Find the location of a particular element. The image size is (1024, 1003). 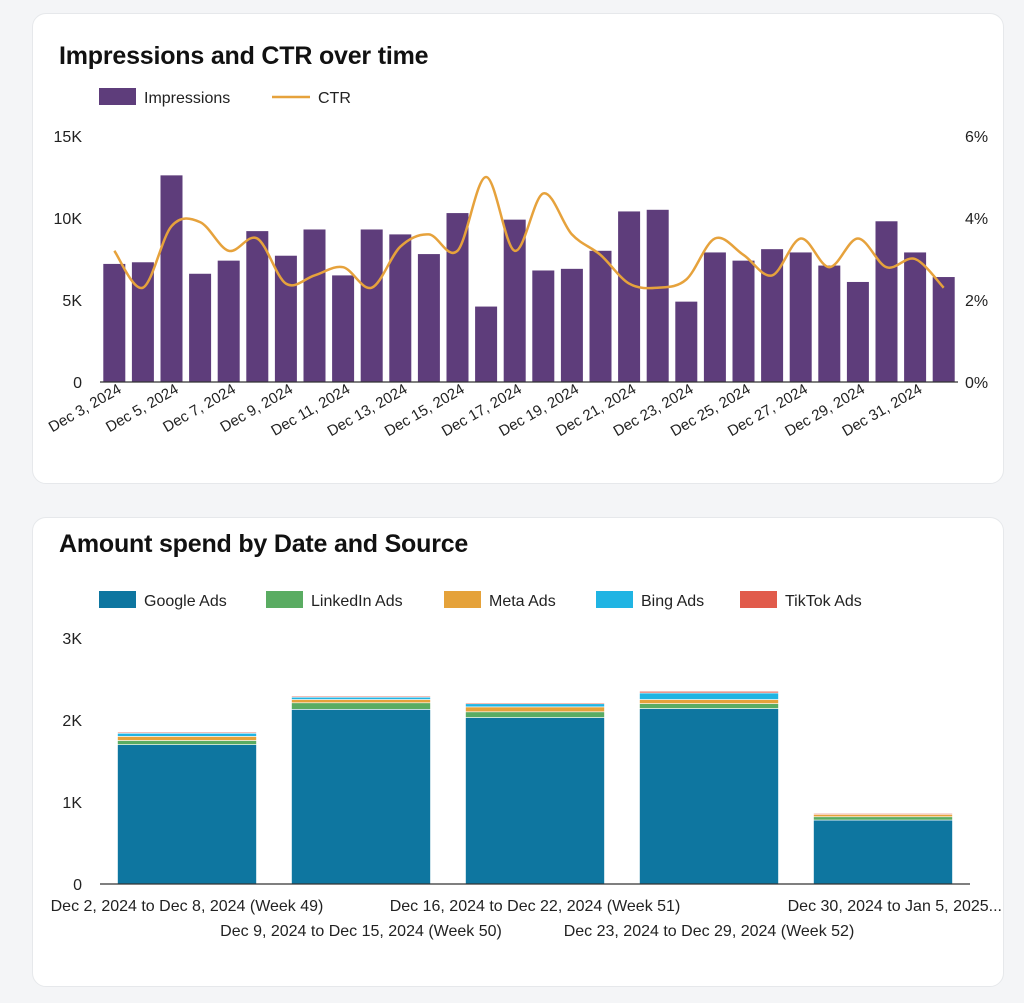

chart-title: Impressions and CTR over time is located at coordinates (244, 56).